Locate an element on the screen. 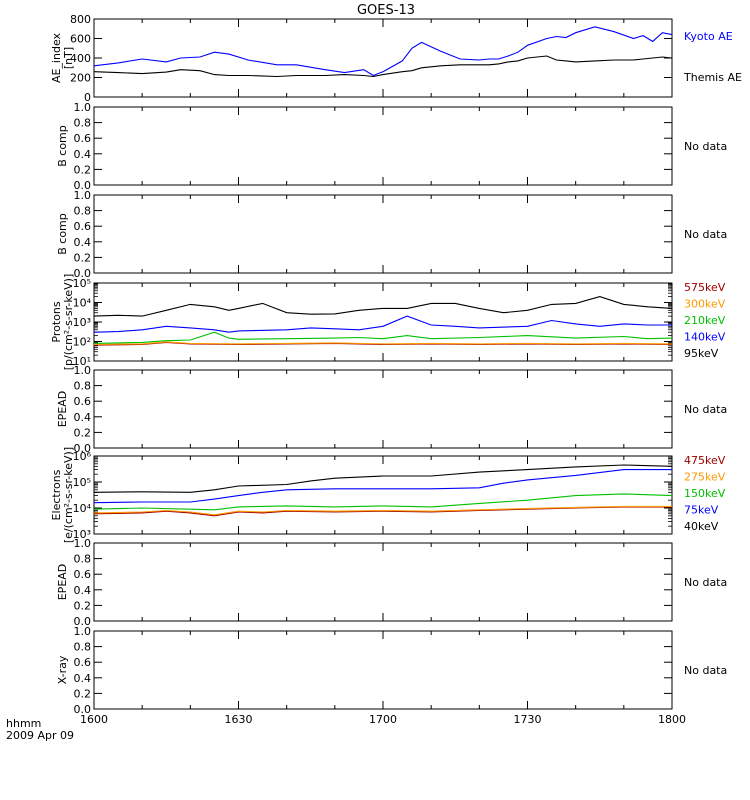 The image size is (750, 800). y-axis-label: AE_index is located at coordinates (56, 57).